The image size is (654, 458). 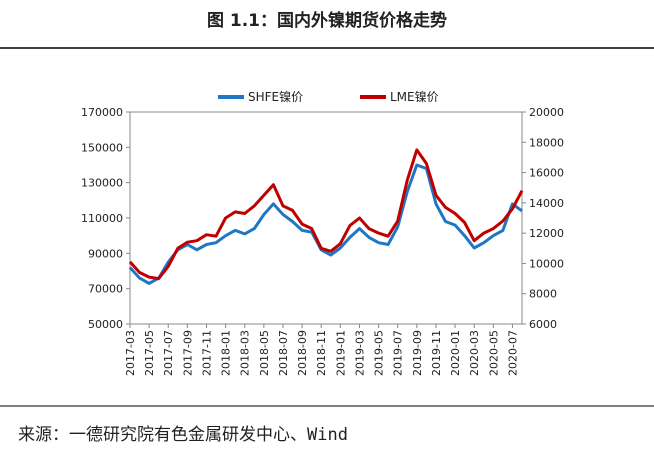 What do you see at coordinates (183, 435) in the screenshot?
I see `source-note: 来源：一德研究院有色金属研发中心、Wind` at bounding box center [183, 435].